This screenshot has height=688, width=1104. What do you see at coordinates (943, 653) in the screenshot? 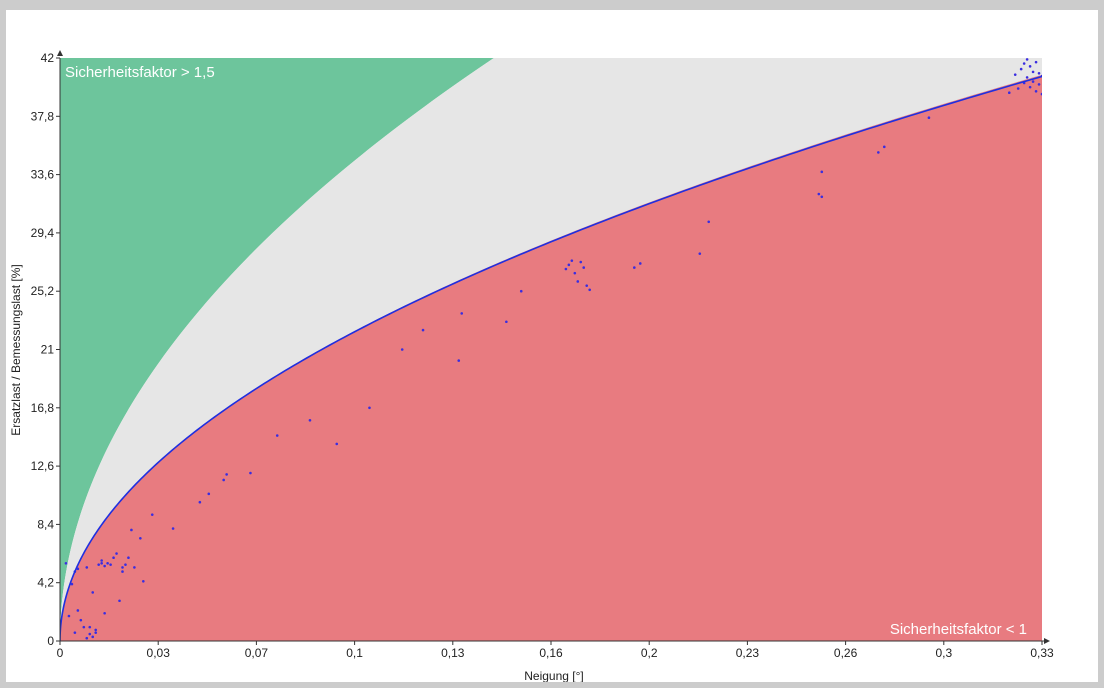
I see `x-tick-label: 0,3` at bounding box center [943, 653].